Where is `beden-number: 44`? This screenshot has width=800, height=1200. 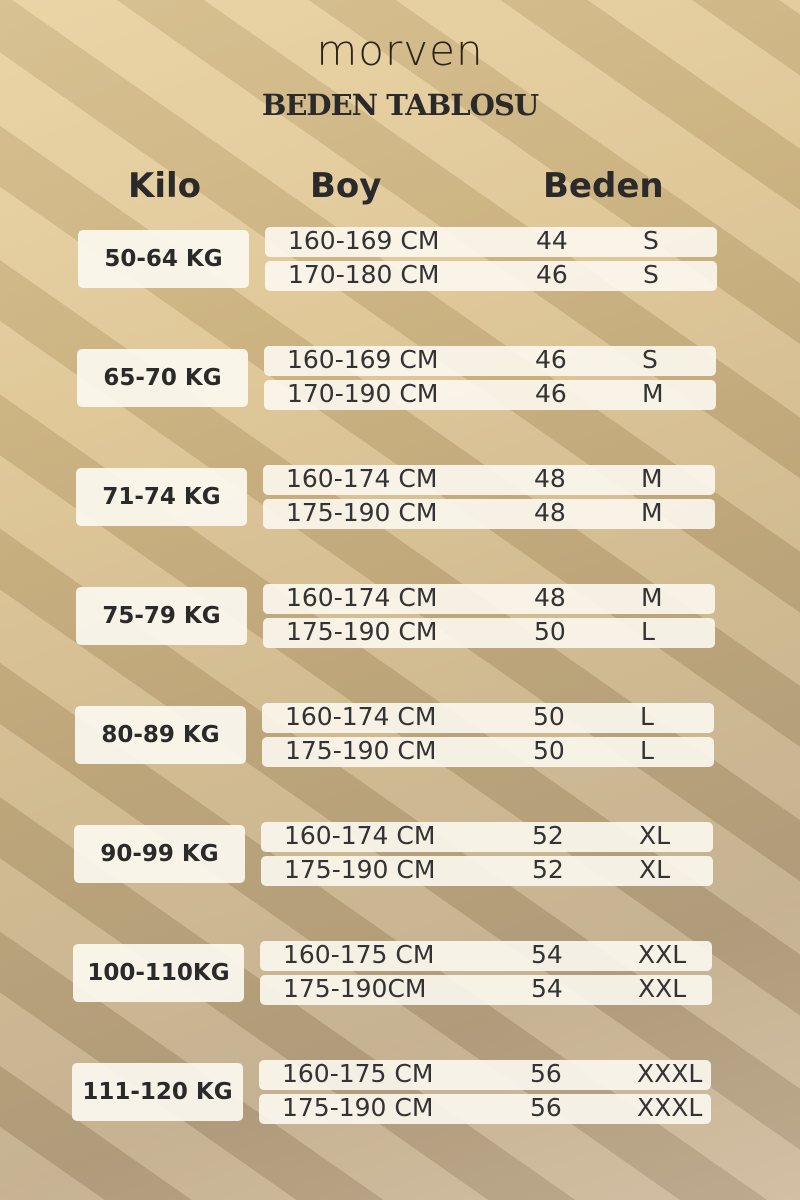 beden-number: 44 is located at coordinates (552, 240).